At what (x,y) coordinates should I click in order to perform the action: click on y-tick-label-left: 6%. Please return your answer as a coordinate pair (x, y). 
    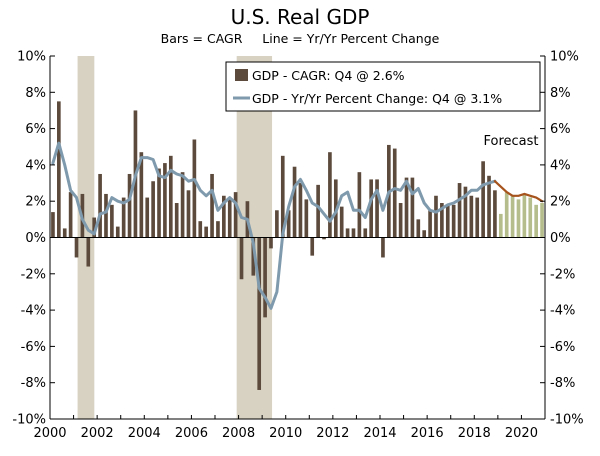
    Looking at the image, I should click on (35, 129).